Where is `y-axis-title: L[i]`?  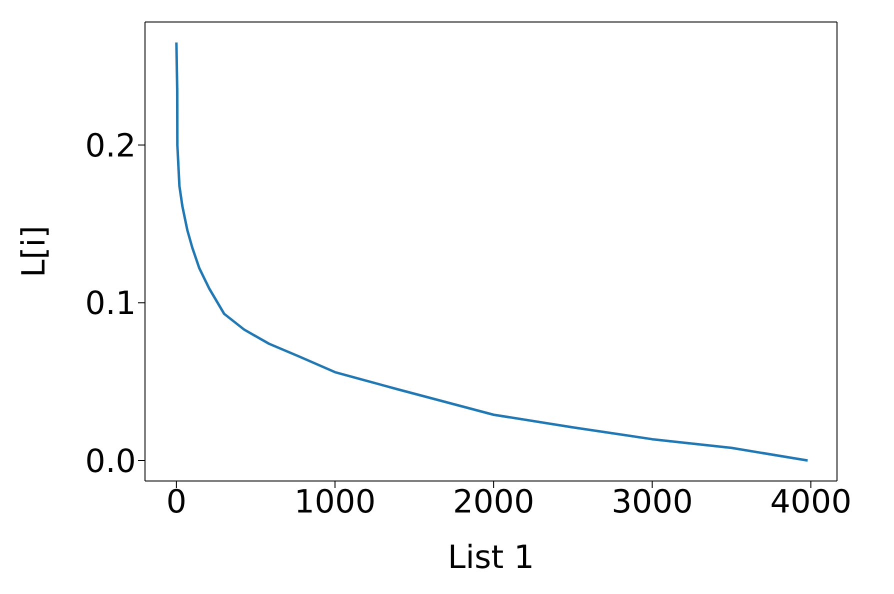
y-axis-title: L[i] is located at coordinates (33, 252).